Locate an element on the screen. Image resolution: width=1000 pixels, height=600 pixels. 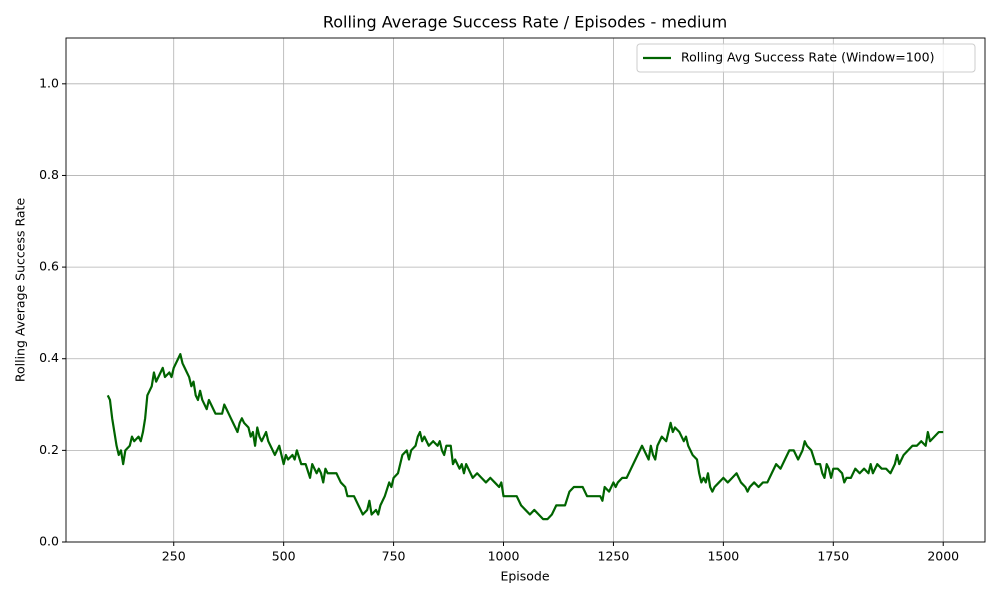
y-tick-label: 0.2 is located at coordinates (49, 449).